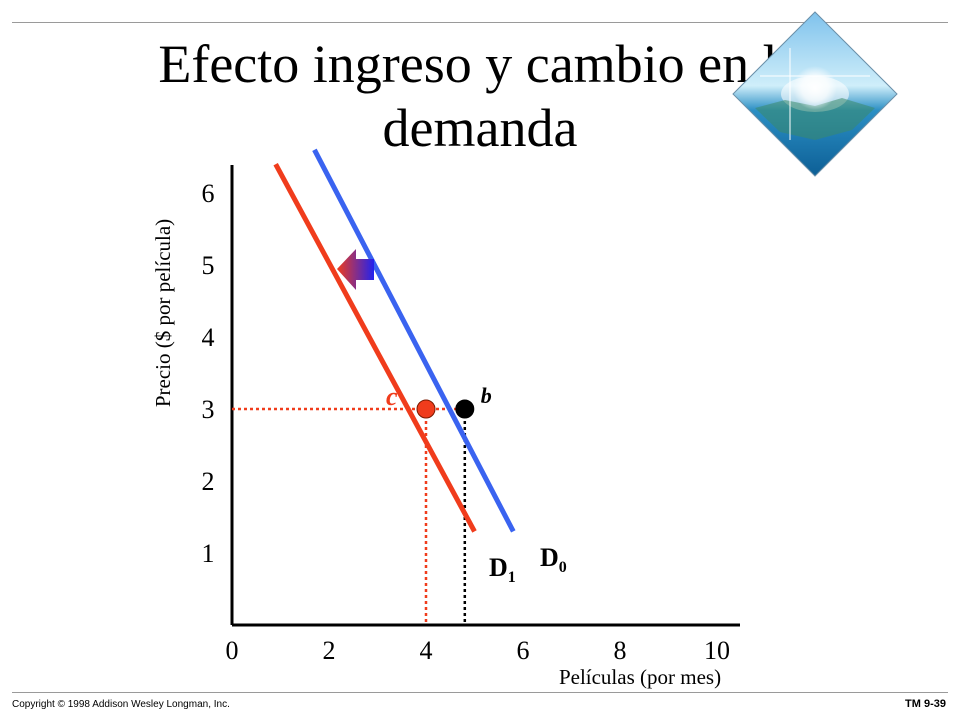  I want to click on x-tick-label: 8, so click(620, 650).